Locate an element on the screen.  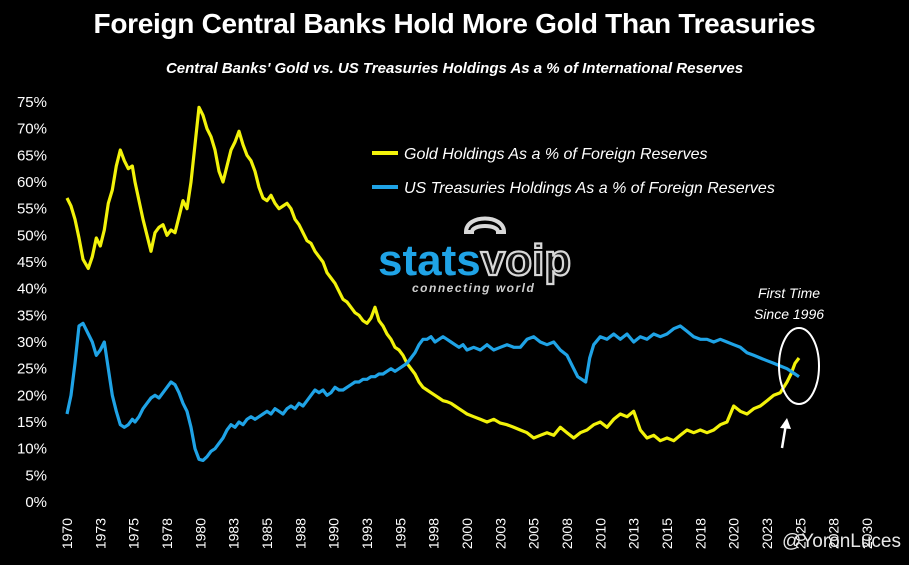
svg-text: statsvoip is located at coordinates (474, 260).